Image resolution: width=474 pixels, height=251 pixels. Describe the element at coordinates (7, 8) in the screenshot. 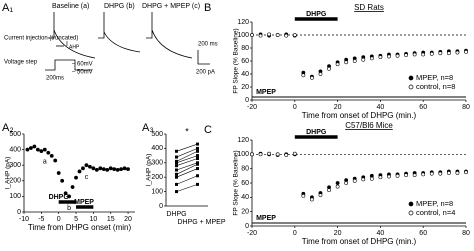

I see `panel-label: A₁` at that location.